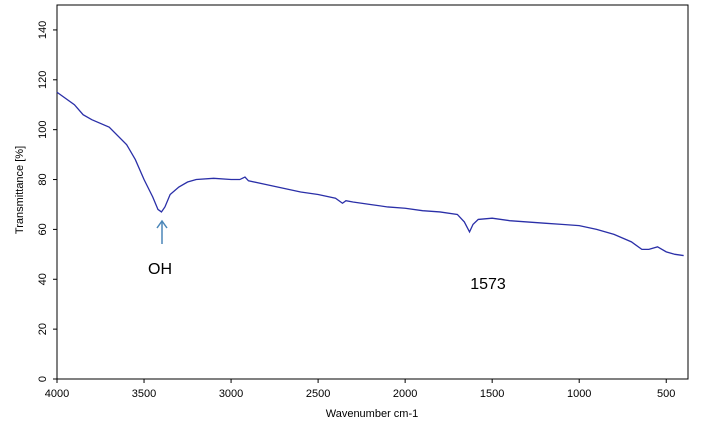  Describe the element at coordinates (43, 179) in the screenshot. I see `y-tick-label: 80` at that location.